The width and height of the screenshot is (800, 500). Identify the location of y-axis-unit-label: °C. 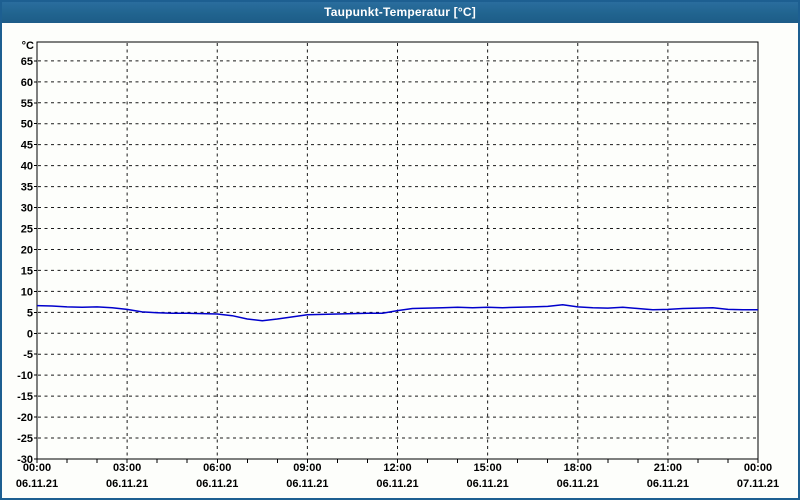
(28, 46).